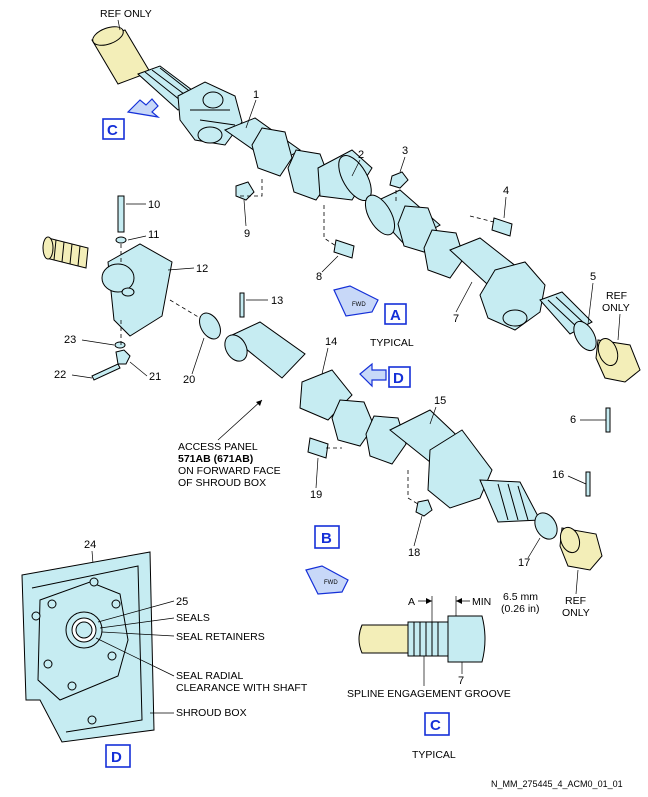  Describe the element at coordinates (218, 447) in the screenshot. I see `access-panel-label-1: ACCESS PANEL` at that location.